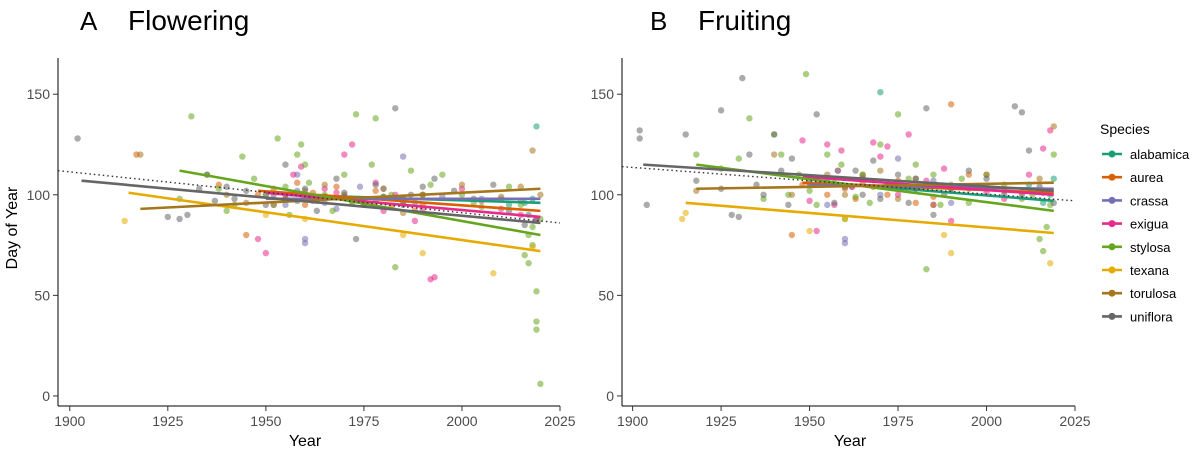  I want to click on legend-key-dot-exigua, so click(1112, 224).